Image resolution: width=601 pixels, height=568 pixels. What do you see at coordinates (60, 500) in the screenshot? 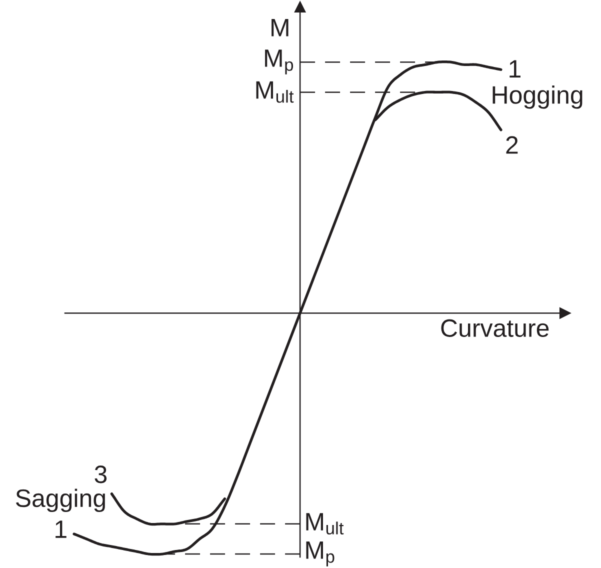
I see `annotation: Sagging` at bounding box center [60, 500].